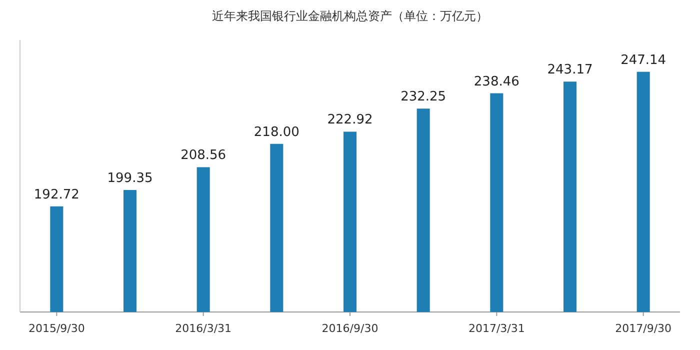 Image resolution: width=700 pixels, height=350 pixels. I want to click on data-label: 247.14, so click(643, 60).